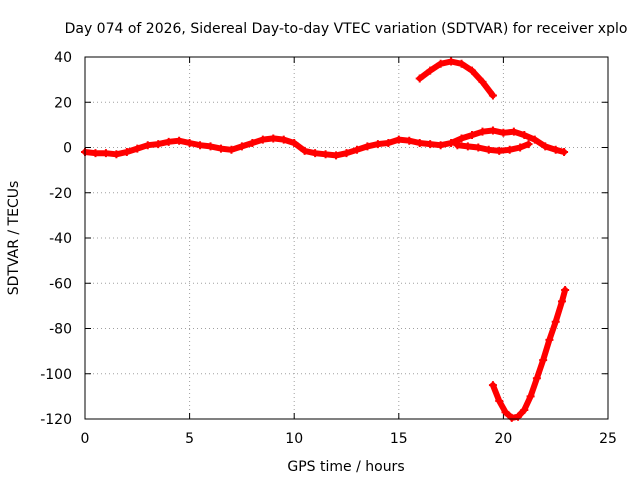 Image resolution: width=640 pixels, height=480 pixels. Describe the element at coordinates (189, 439) in the screenshot. I see `x-tick-label: 5` at that location.